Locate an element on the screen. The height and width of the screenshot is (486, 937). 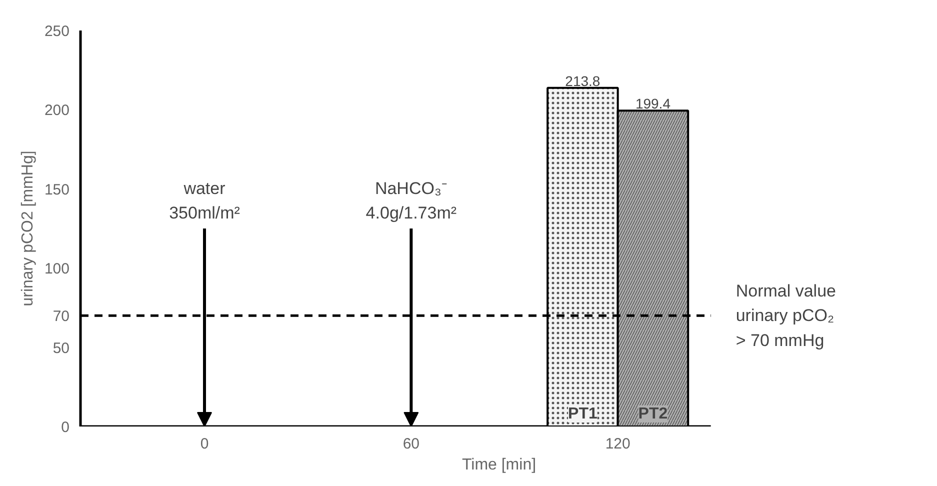
y-tick-label: 70 is located at coordinates (61, 317).